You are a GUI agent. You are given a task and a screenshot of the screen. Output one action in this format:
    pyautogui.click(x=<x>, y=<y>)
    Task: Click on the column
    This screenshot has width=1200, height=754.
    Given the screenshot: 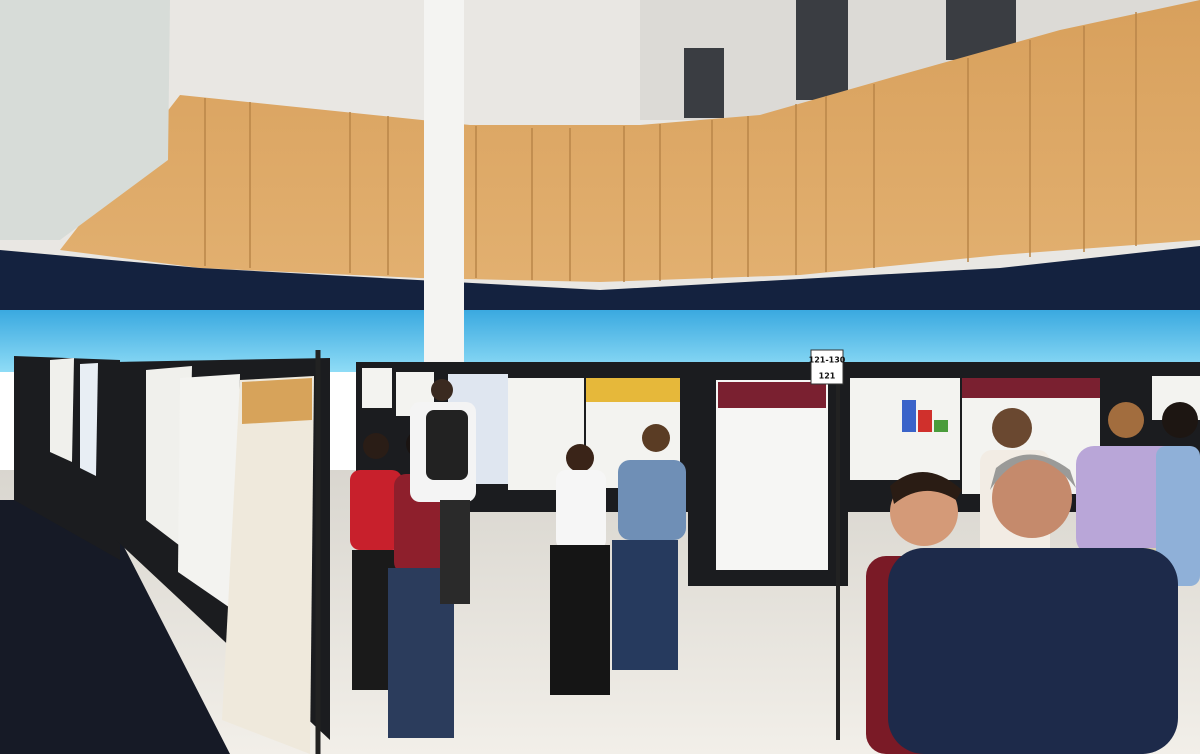 What is the action you would take?
    pyautogui.click(x=444, y=185)
    